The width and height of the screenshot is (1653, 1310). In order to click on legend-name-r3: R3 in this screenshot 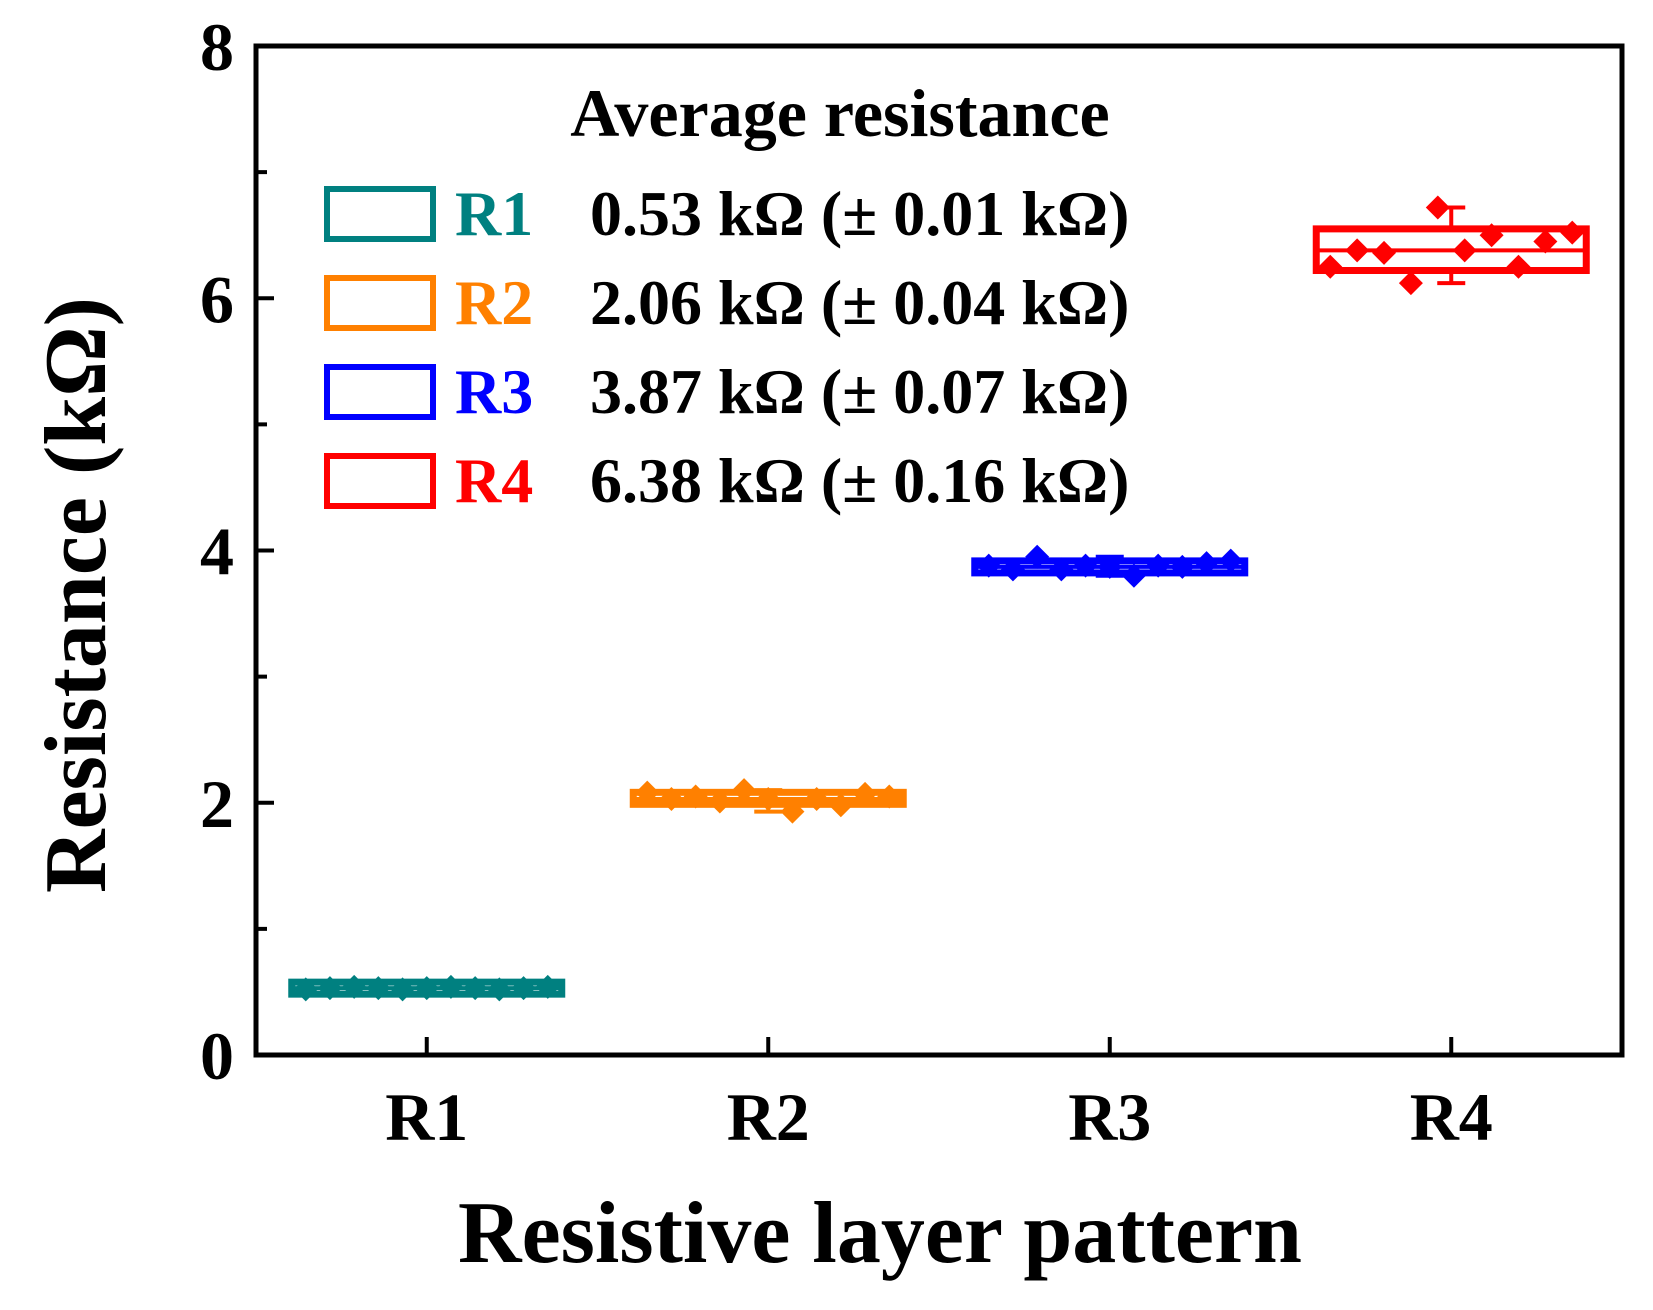, I will do `click(494, 391)`.